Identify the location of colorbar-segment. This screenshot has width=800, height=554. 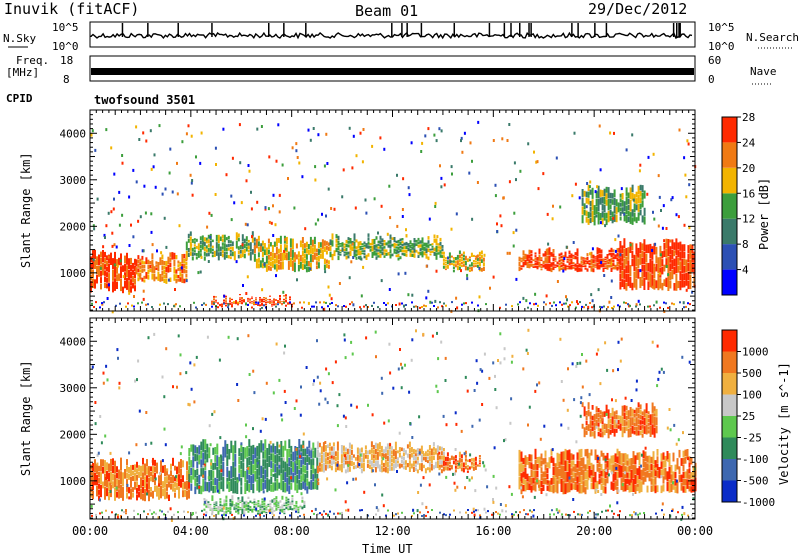
(729, 427).